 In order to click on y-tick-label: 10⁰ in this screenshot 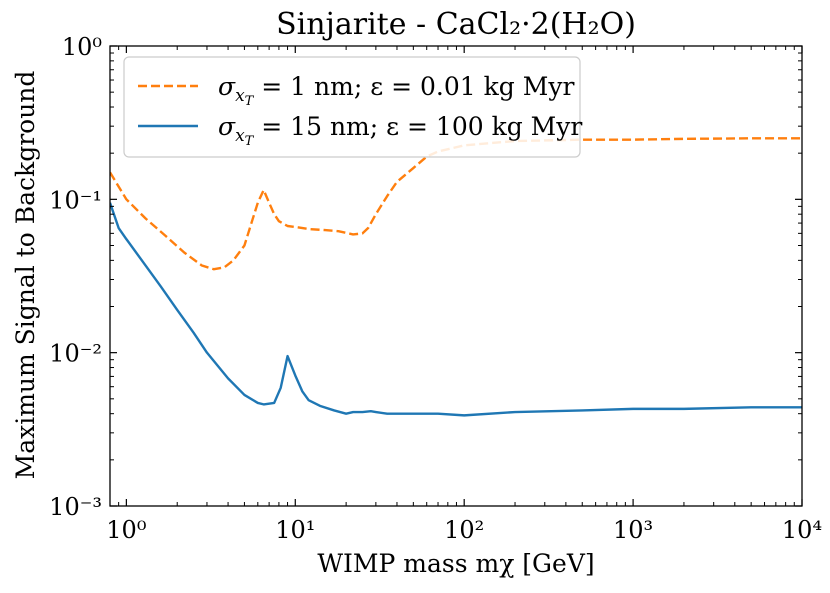, I will do `click(82, 47)`.